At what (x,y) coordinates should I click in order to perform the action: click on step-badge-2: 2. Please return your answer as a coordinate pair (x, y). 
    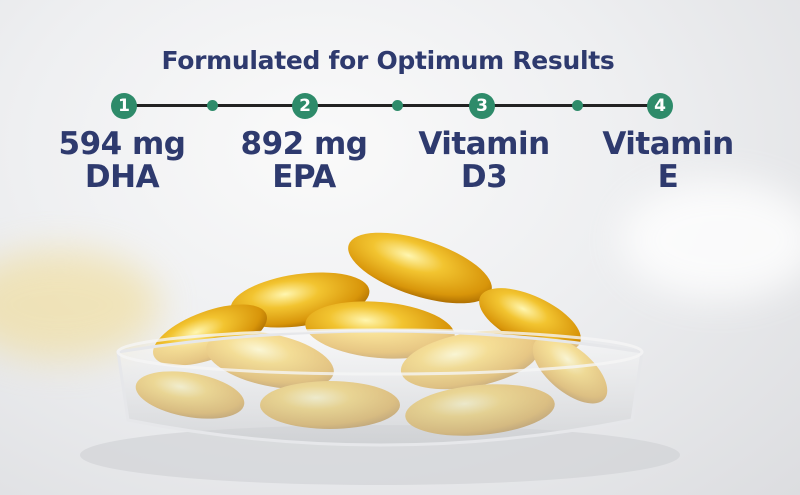
    Looking at the image, I should click on (305, 106).